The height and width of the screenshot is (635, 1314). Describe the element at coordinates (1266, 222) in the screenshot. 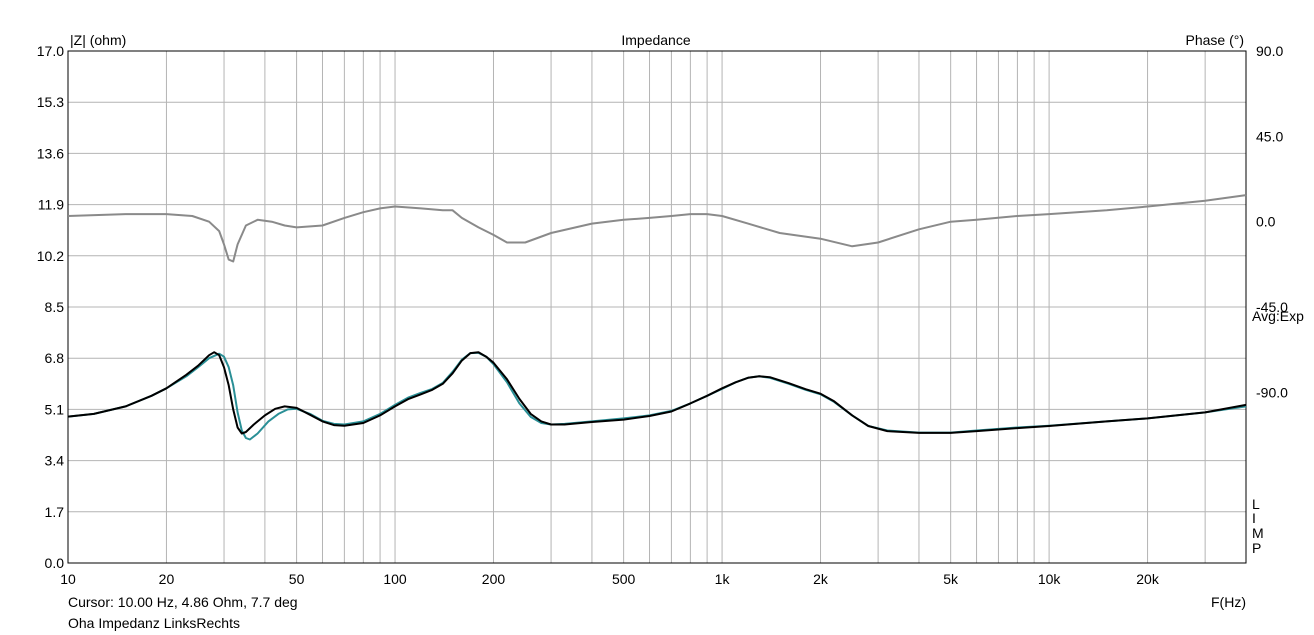

I see `y-right-tick-label: 0.0` at that location.